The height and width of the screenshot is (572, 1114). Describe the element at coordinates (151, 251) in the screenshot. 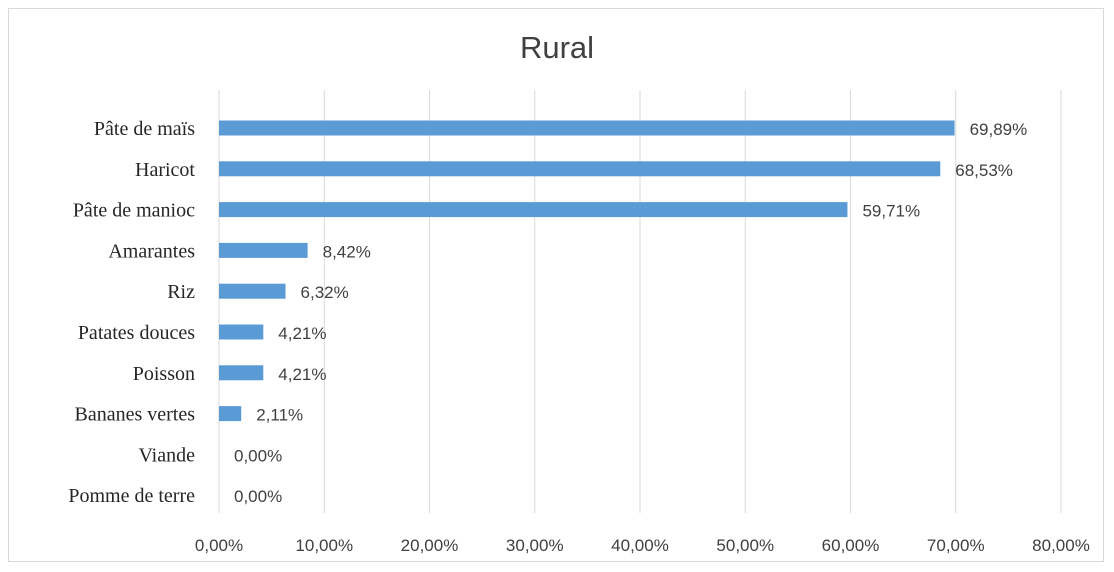

I see `category-label: Amarantes` at that location.